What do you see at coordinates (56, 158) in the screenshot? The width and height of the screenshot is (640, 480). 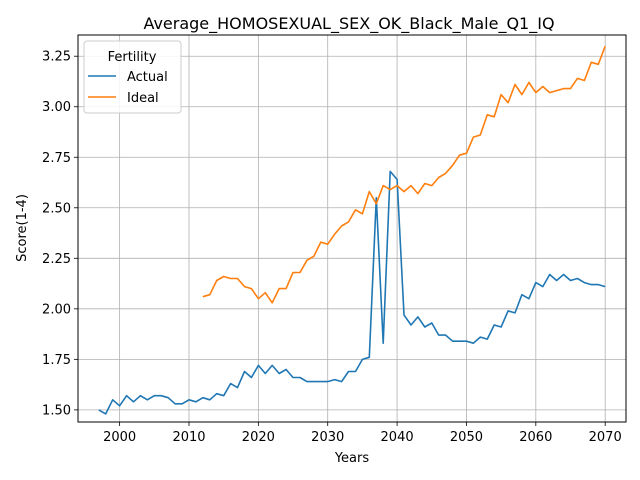 I see `y-tick-label: 2.75` at bounding box center [56, 158].